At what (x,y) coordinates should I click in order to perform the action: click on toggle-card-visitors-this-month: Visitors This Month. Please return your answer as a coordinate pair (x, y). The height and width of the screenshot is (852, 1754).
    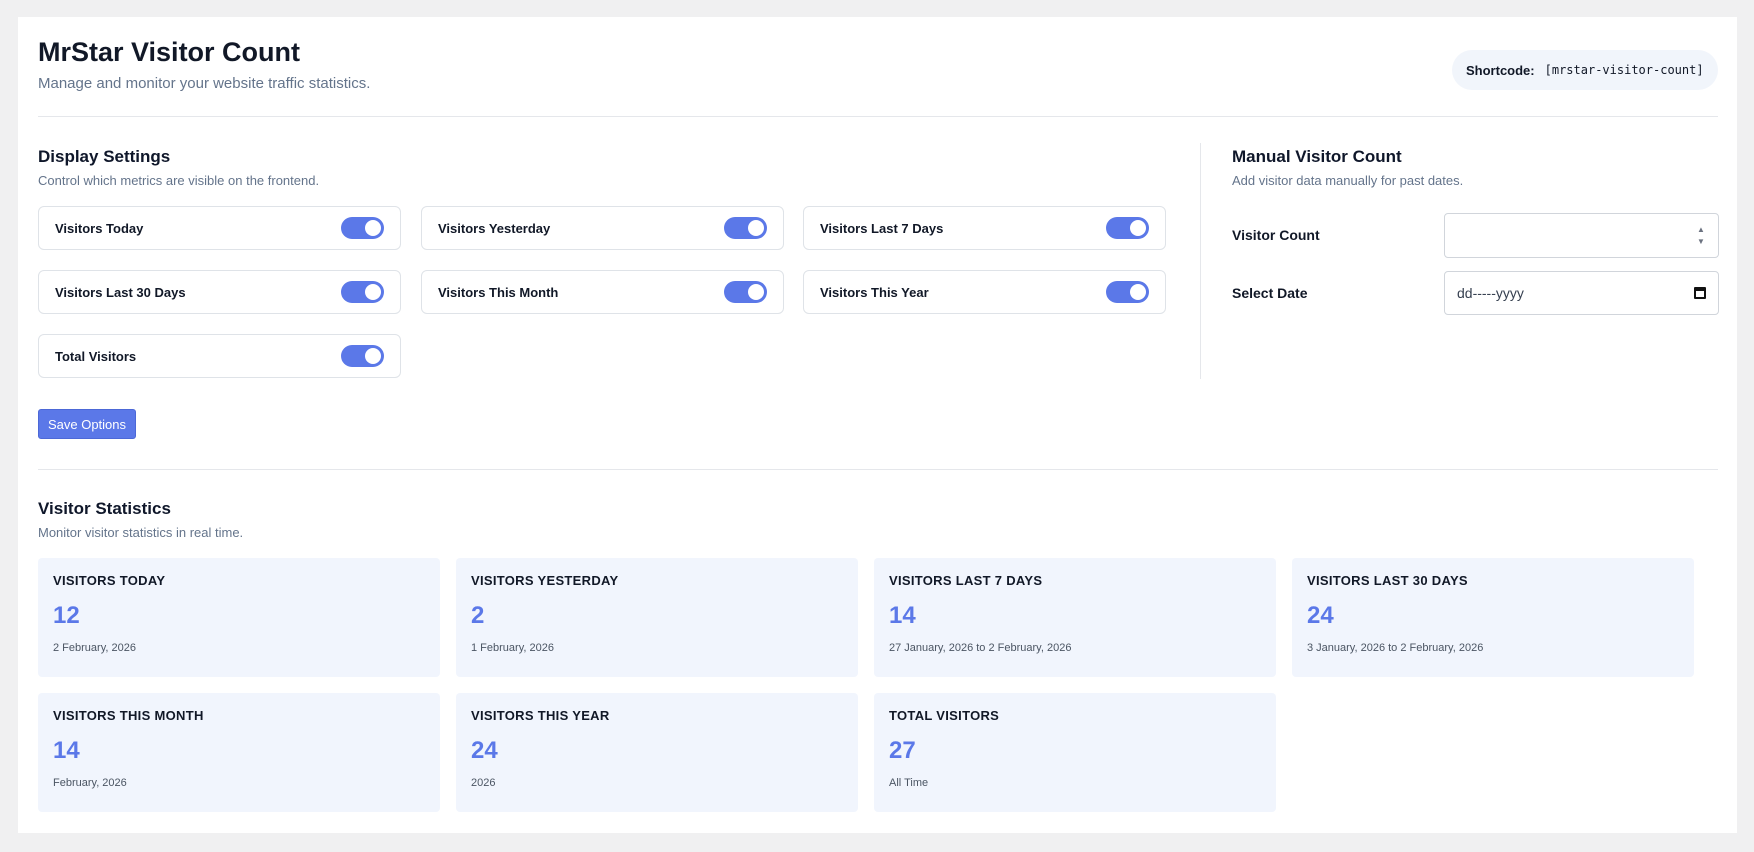
    Looking at the image, I should click on (602, 292).